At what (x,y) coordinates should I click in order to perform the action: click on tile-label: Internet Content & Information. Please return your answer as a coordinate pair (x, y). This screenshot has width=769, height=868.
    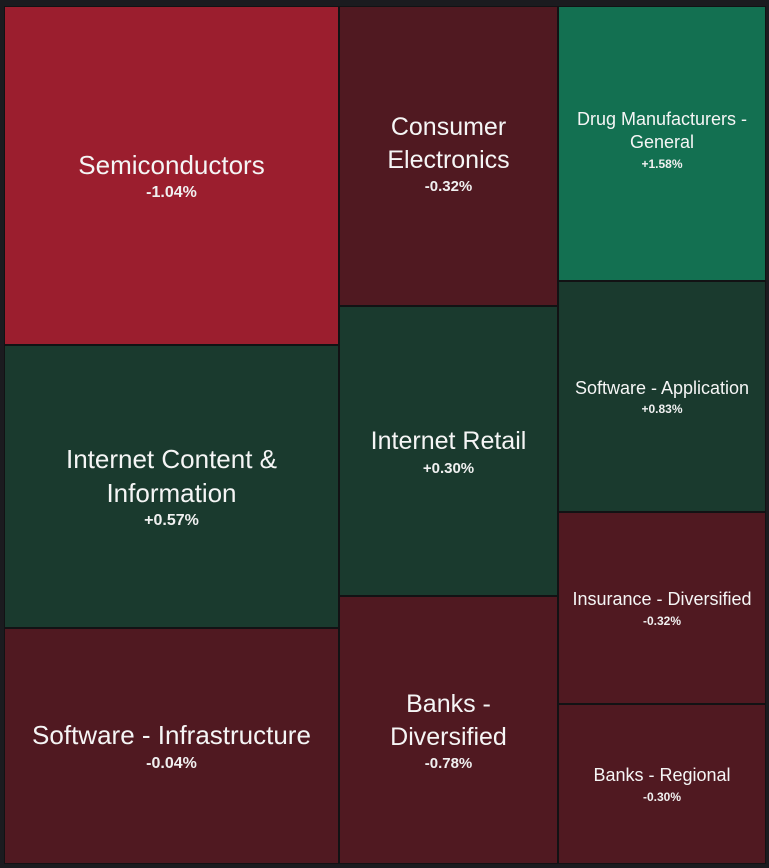
    Looking at the image, I should click on (171, 475).